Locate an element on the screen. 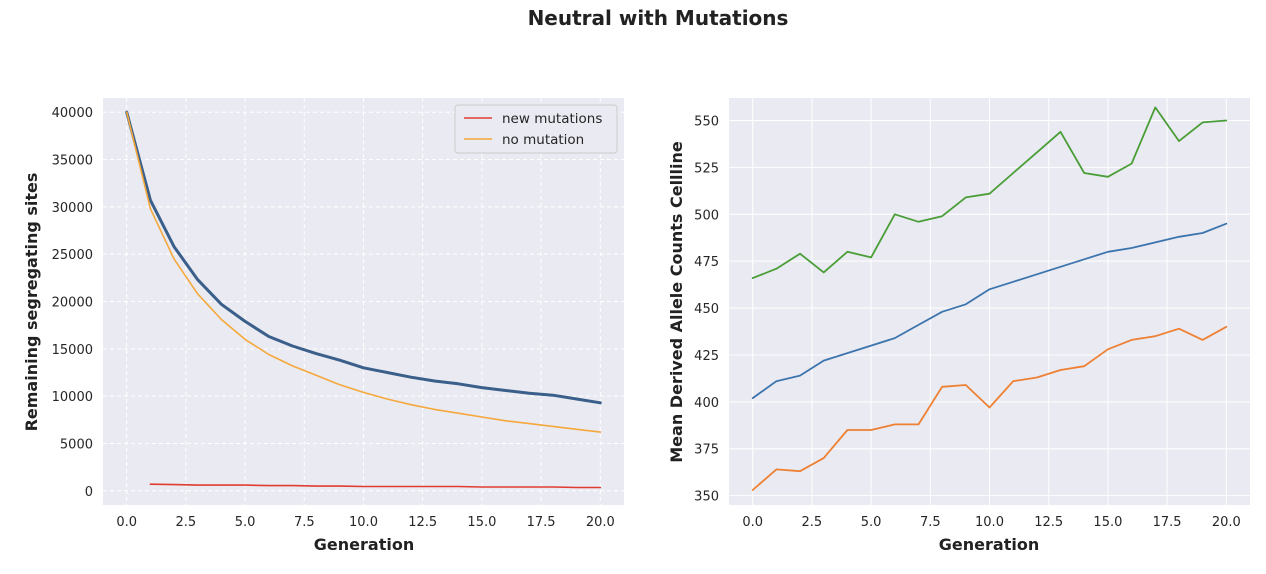 The image size is (1266, 574). y-axis-label: Remaining segregating sites is located at coordinates (31, 302).